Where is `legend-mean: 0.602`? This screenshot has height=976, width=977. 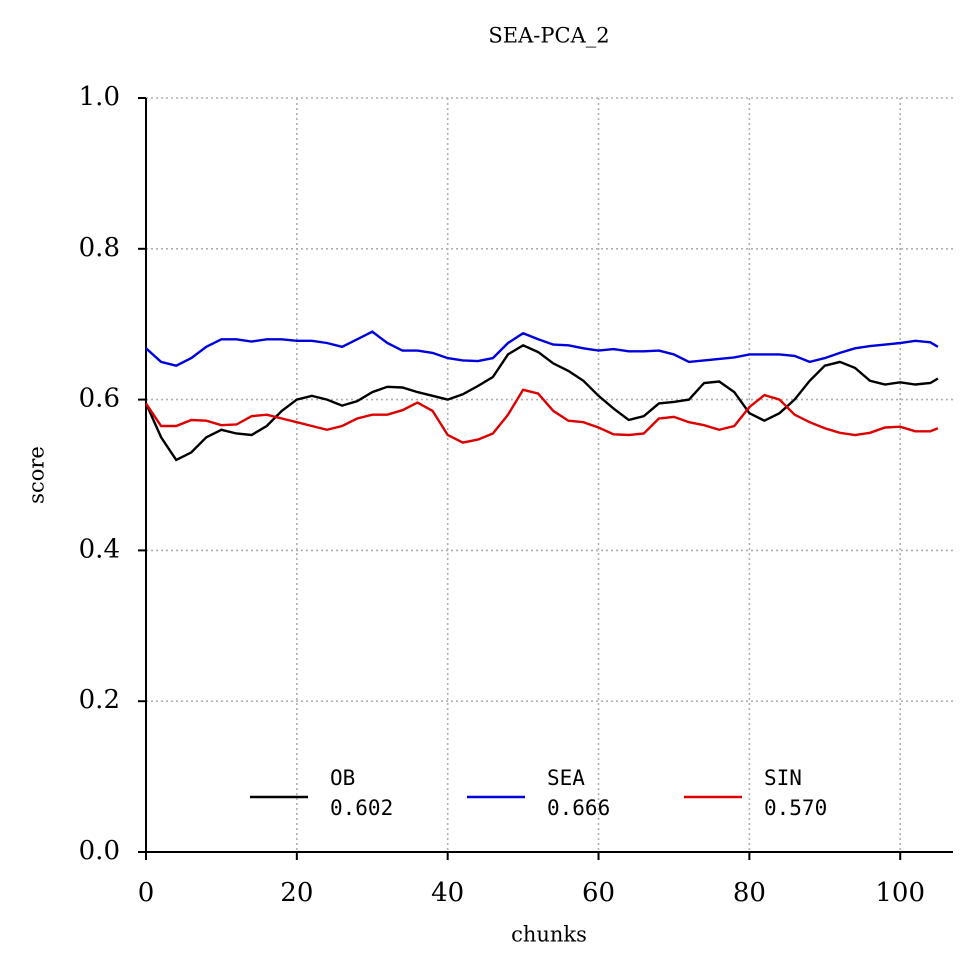
legend-mean: 0.602 is located at coordinates (361, 808).